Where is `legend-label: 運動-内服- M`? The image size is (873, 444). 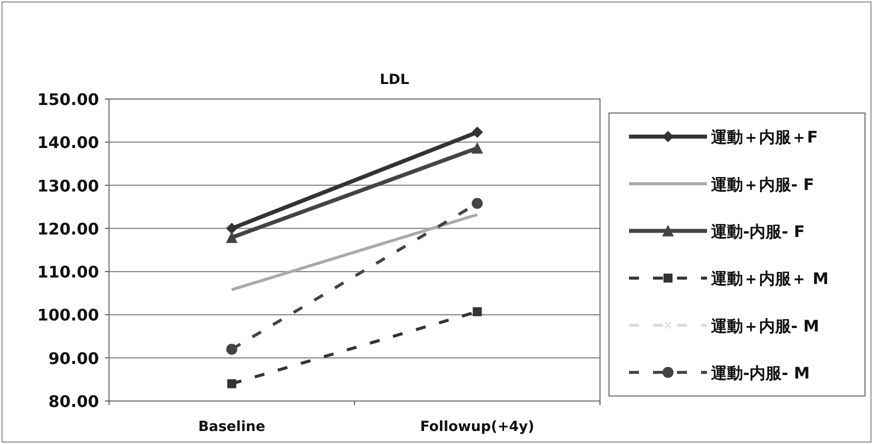 legend-label: 運動-内服- M is located at coordinates (760, 372).